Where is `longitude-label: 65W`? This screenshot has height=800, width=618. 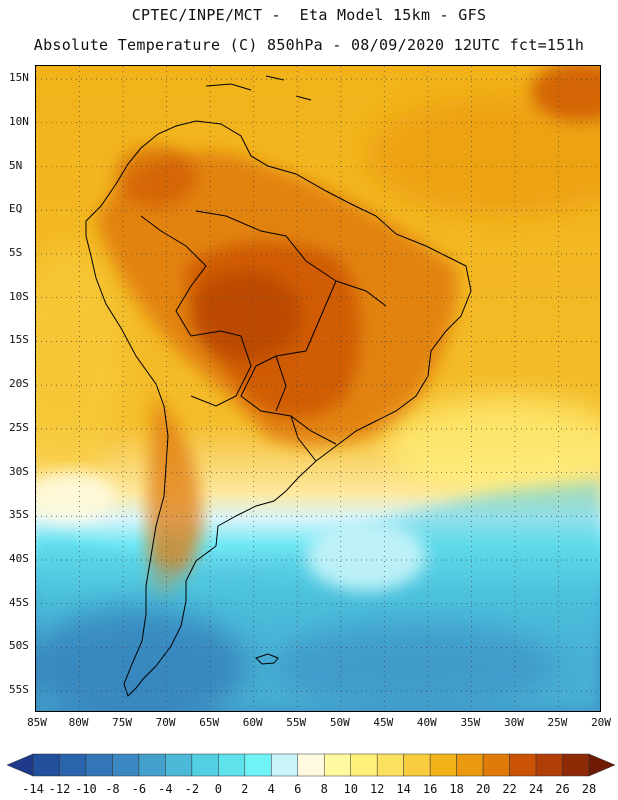
longitude-label: 65W is located at coordinates (209, 722).